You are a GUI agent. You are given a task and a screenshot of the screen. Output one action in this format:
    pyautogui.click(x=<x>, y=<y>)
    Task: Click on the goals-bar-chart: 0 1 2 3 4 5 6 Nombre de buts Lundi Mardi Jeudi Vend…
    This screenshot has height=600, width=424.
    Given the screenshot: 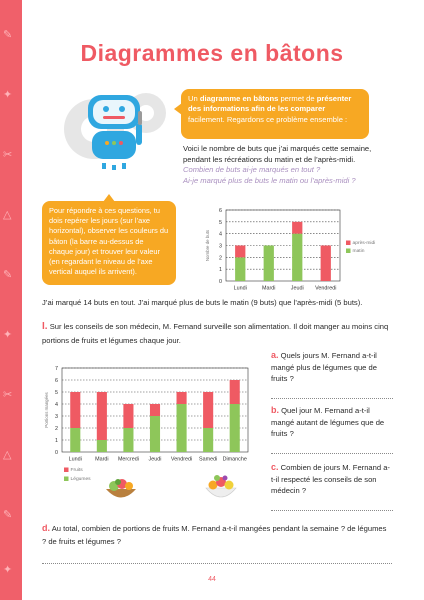 What is the action you would take?
    pyautogui.click(x=290, y=249)
    